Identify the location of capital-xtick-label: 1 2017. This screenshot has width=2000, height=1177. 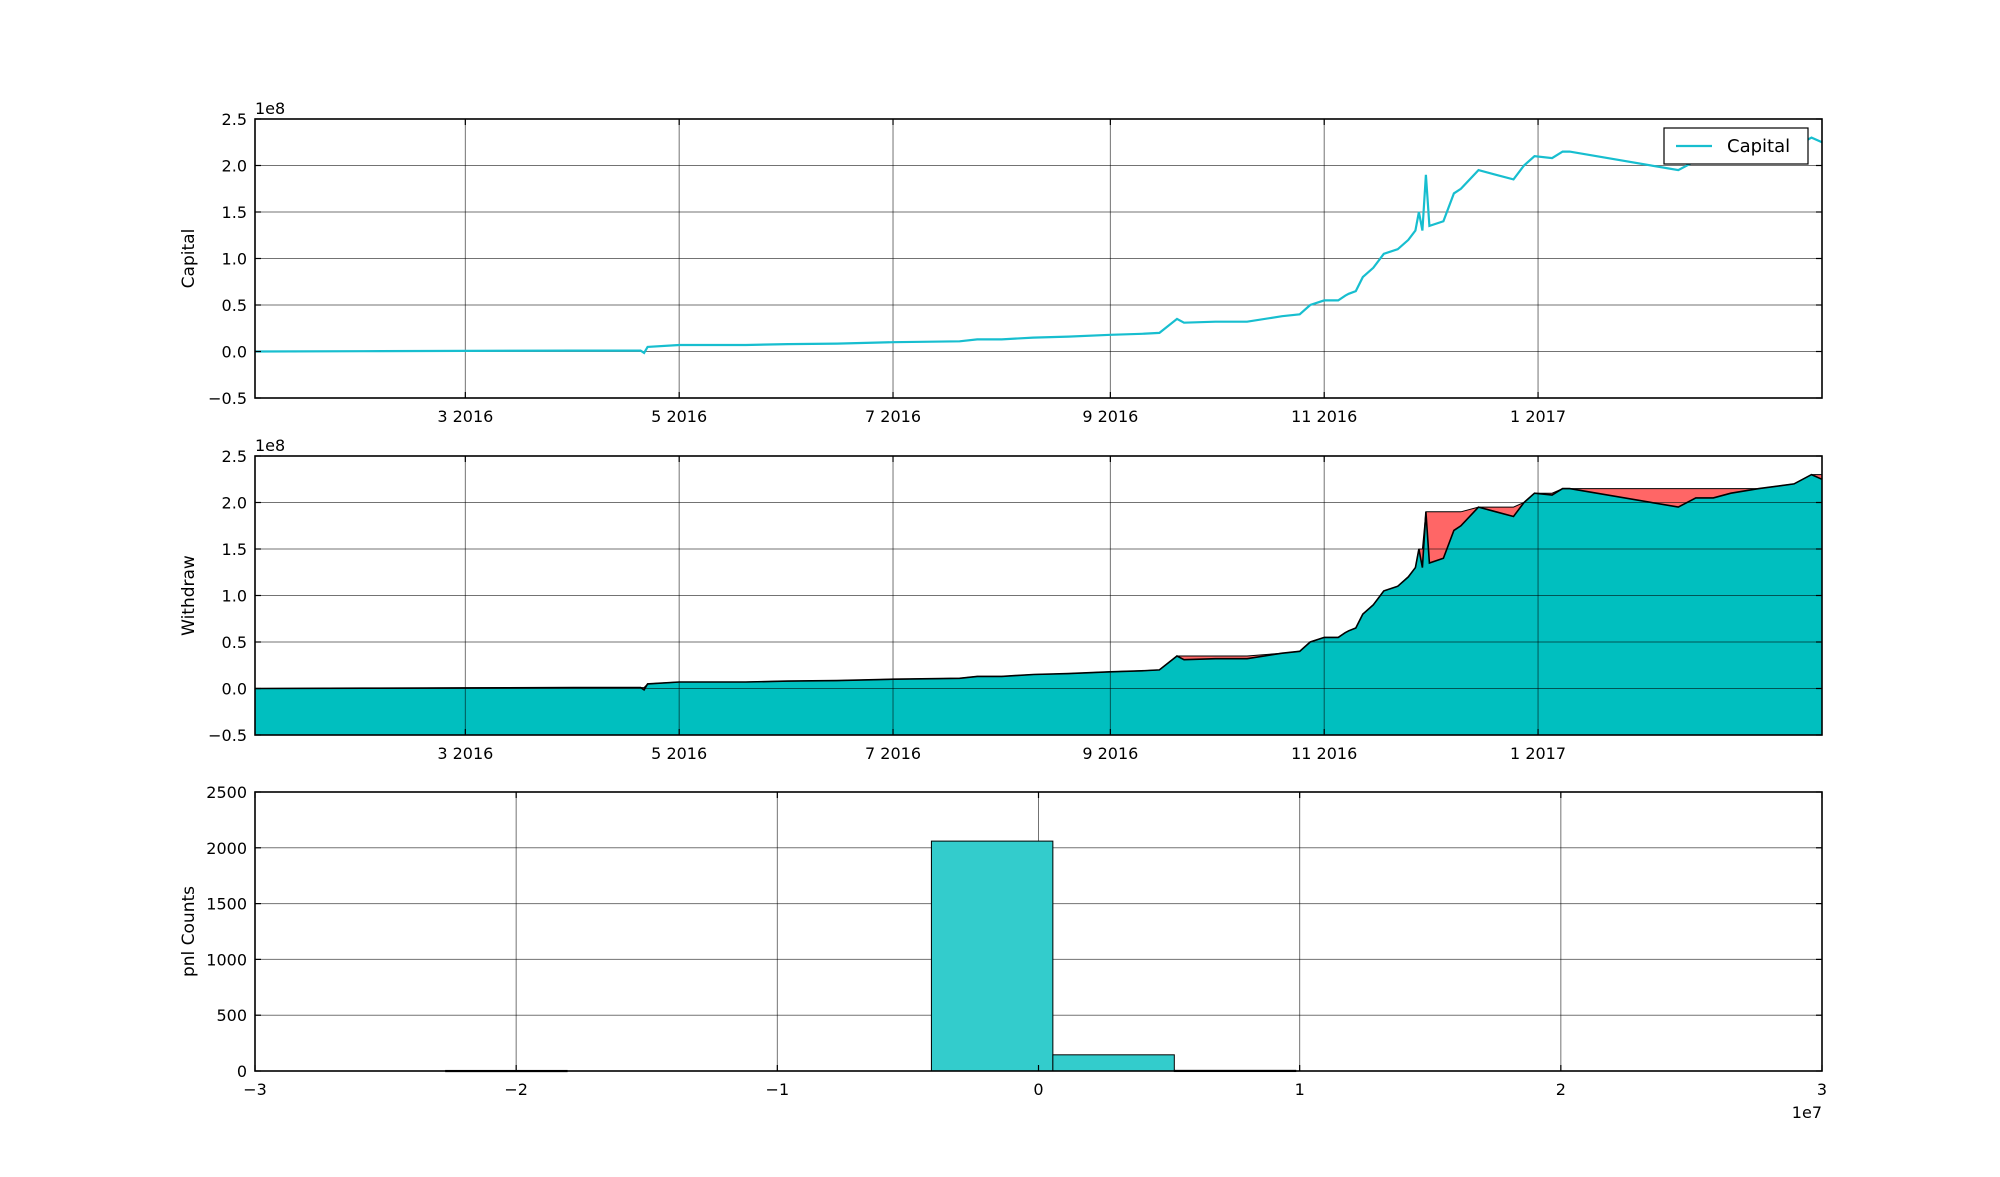
(1538, 416).